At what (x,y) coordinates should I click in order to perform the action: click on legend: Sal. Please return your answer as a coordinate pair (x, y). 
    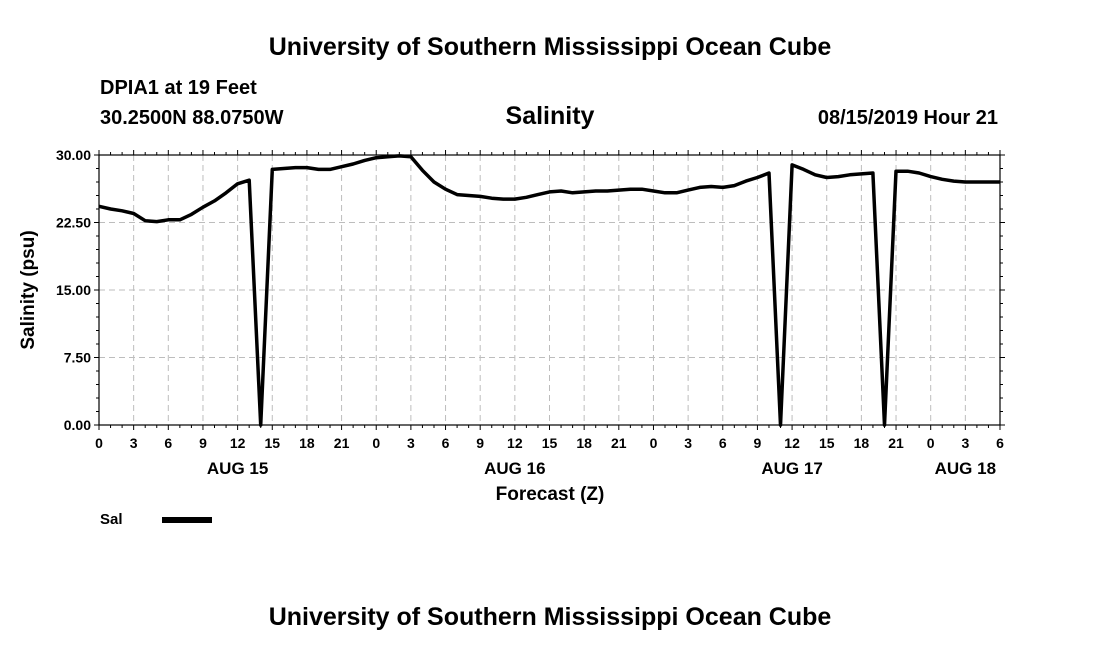
    Looking at the image, I should click on (156, 519).